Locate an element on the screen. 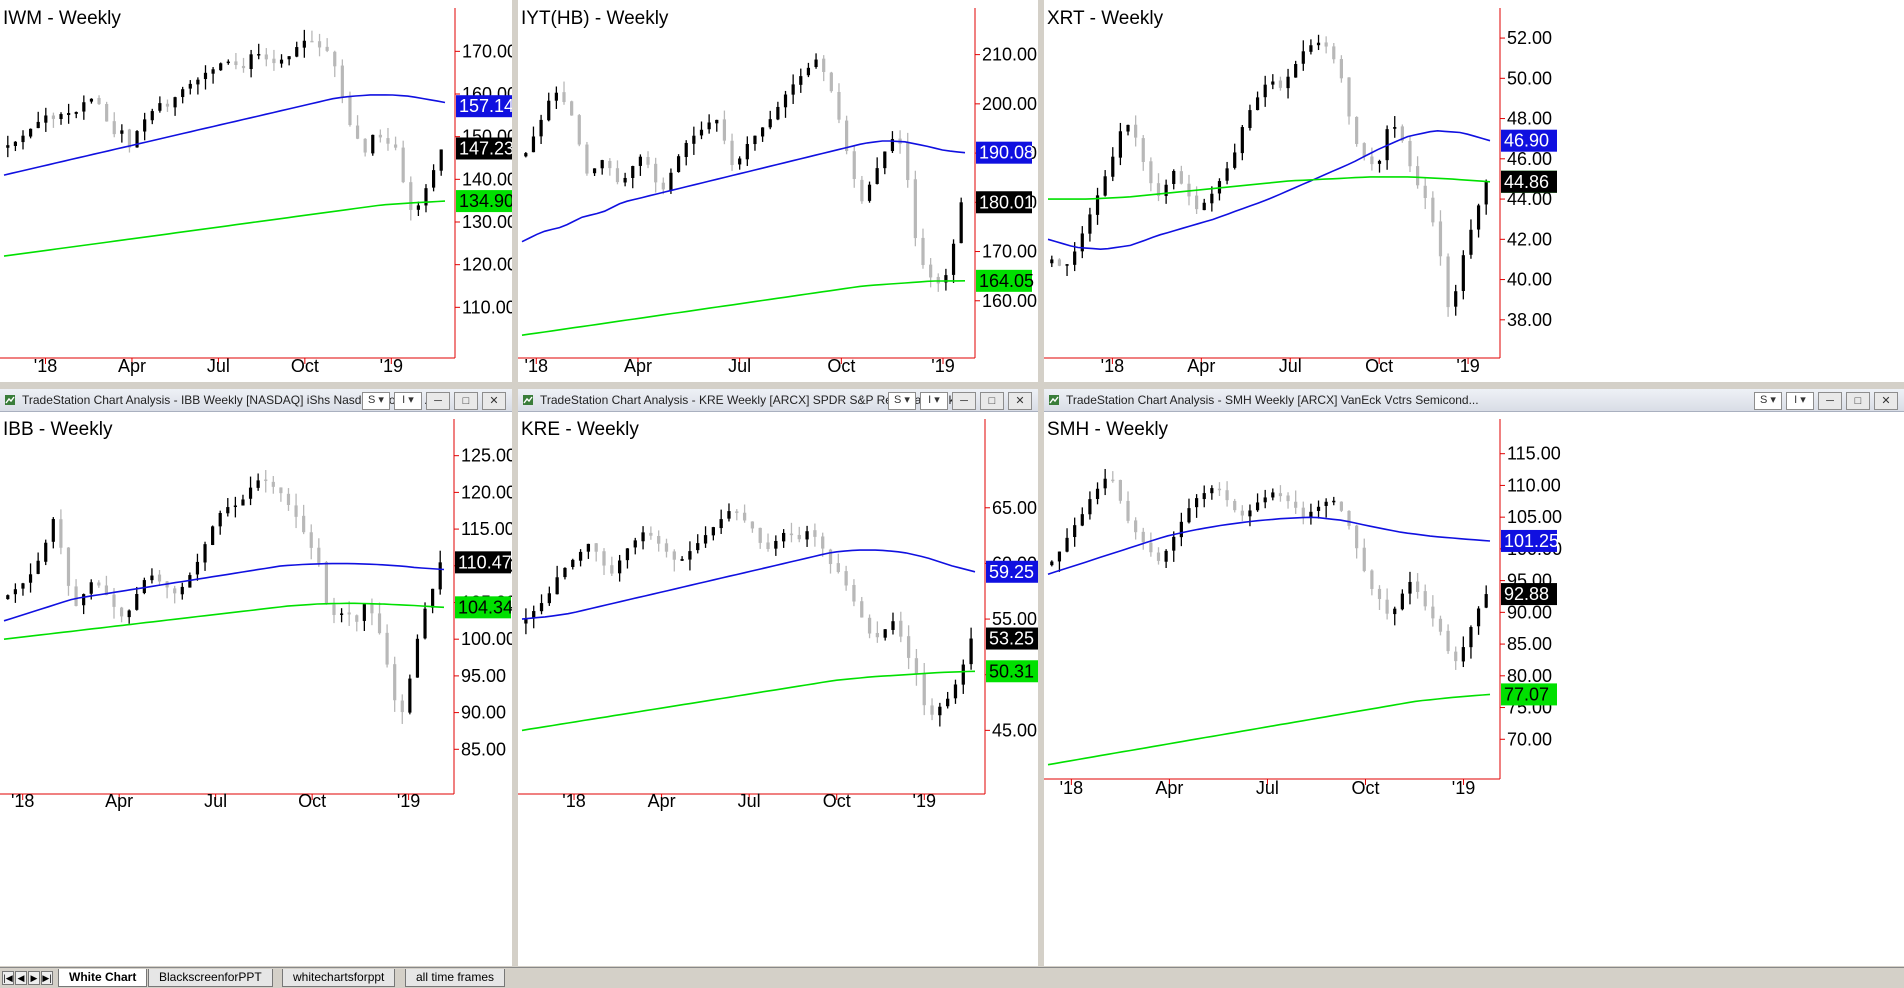  next-tab-icon: ▶ is located at coordinates (34, 978).